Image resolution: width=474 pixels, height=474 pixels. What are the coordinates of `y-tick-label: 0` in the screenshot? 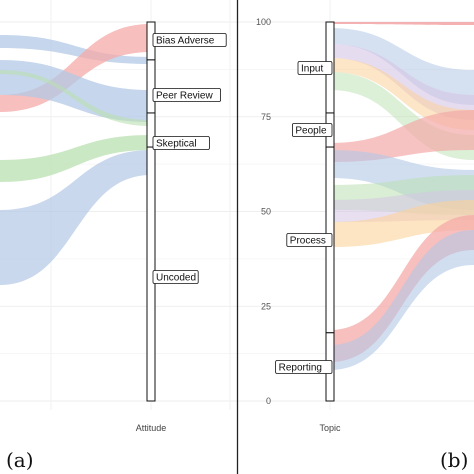 It's located at (268, 401).